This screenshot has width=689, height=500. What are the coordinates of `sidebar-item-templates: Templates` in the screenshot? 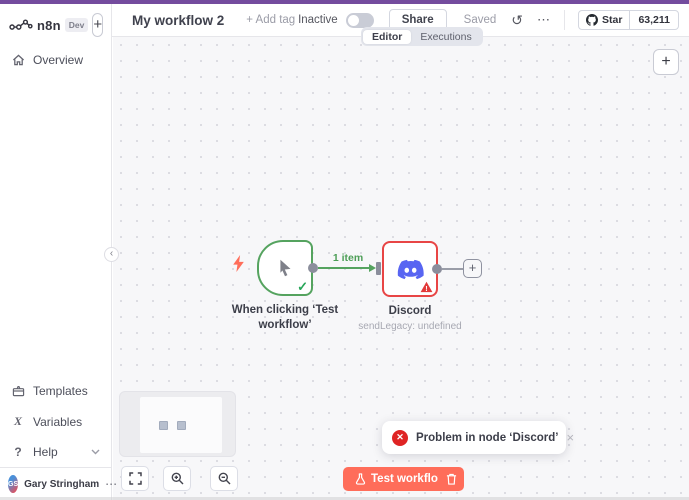 It's located at (55, 391).